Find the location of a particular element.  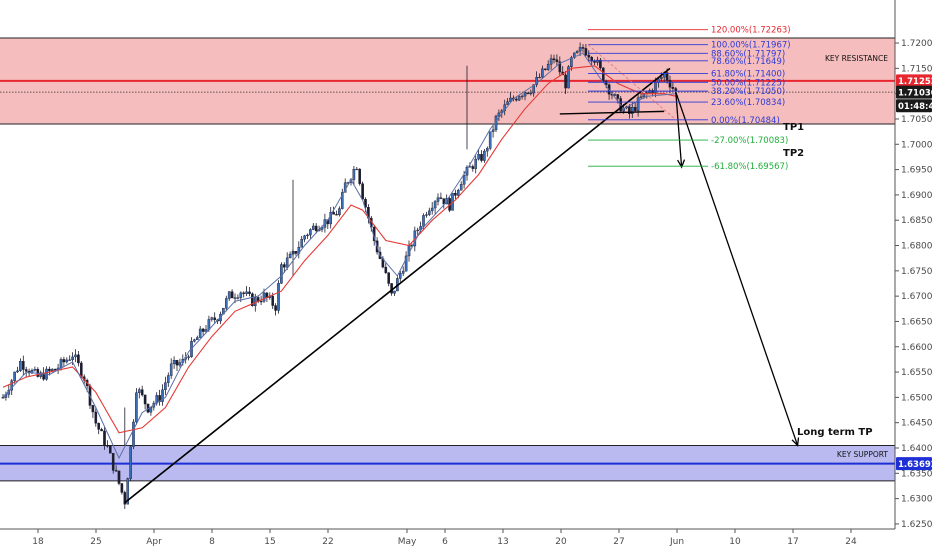

y-tick-label-7: 1.68500 is located at coordinates (916, 221).